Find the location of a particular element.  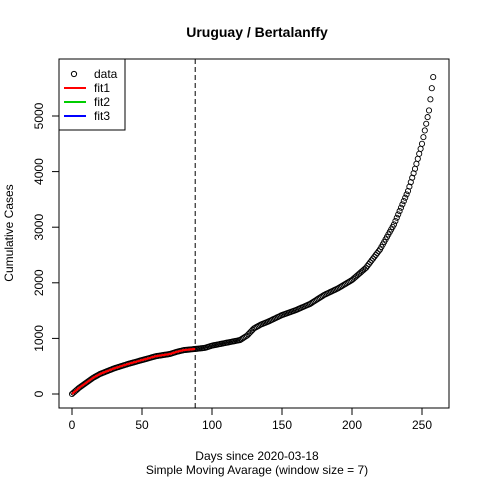

legend-box is located at coordinates (92, 94).